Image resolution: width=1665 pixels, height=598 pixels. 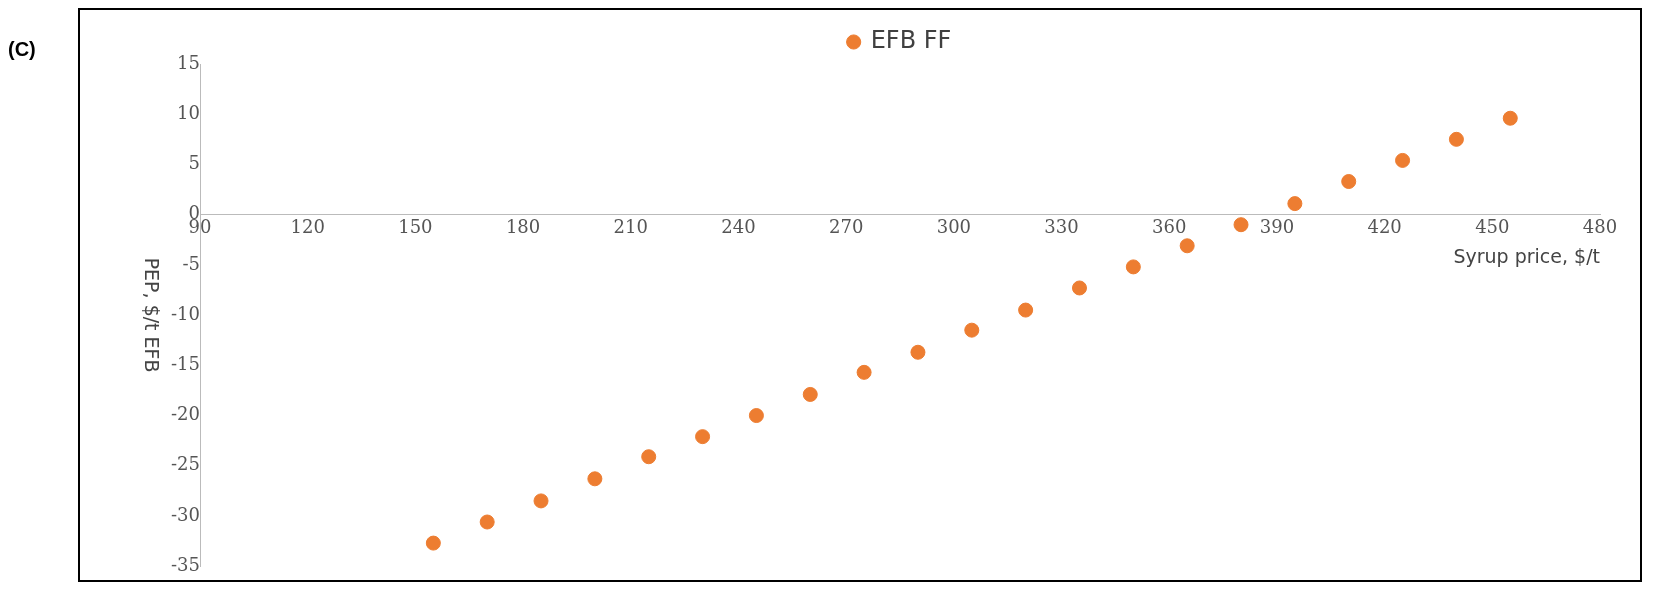 I want to click on x-axis-title: Syrup price, $/t, so click(x=1526, y=255).